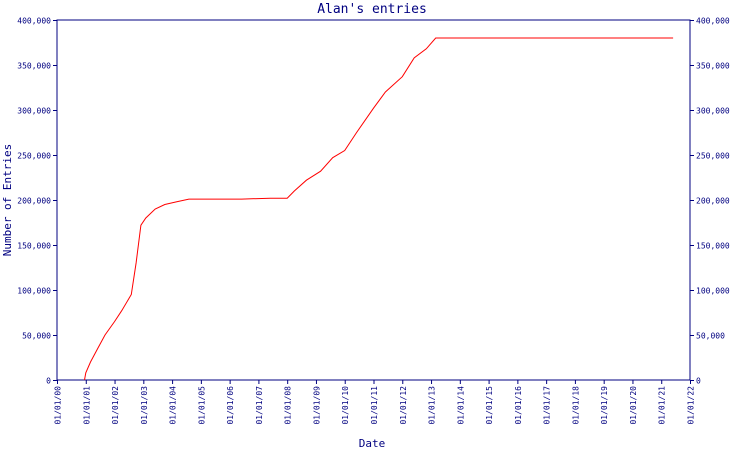 The image size is (750, 450). I want to click on y-tick-label-right: 350,000, so click(713, 66).